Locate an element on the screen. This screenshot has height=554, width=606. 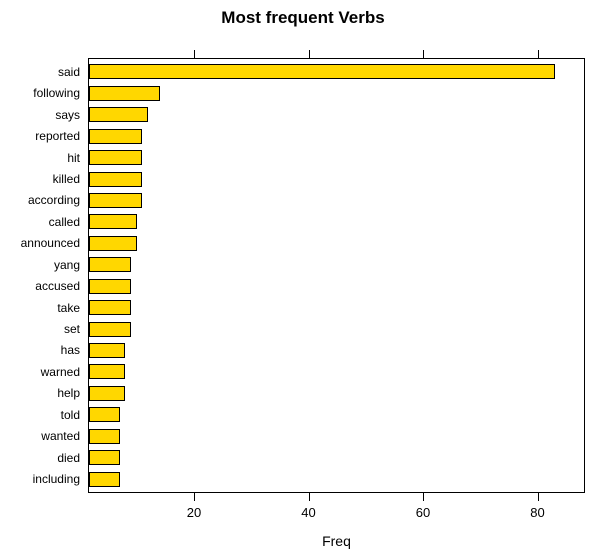
category-label: announced is located at coordinates (50, 243).